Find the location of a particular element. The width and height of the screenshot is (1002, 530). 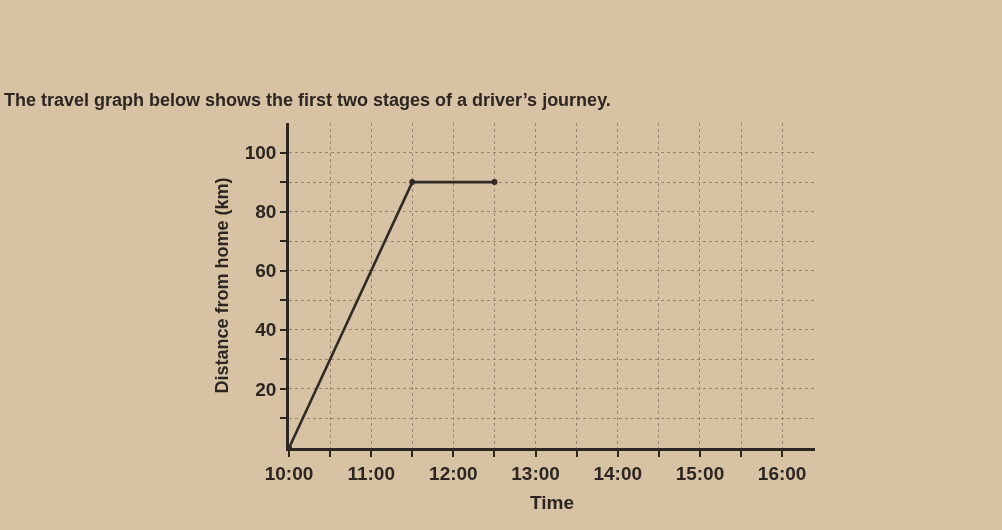

y-tick-label: 40 is located at coordinates (266, 330).